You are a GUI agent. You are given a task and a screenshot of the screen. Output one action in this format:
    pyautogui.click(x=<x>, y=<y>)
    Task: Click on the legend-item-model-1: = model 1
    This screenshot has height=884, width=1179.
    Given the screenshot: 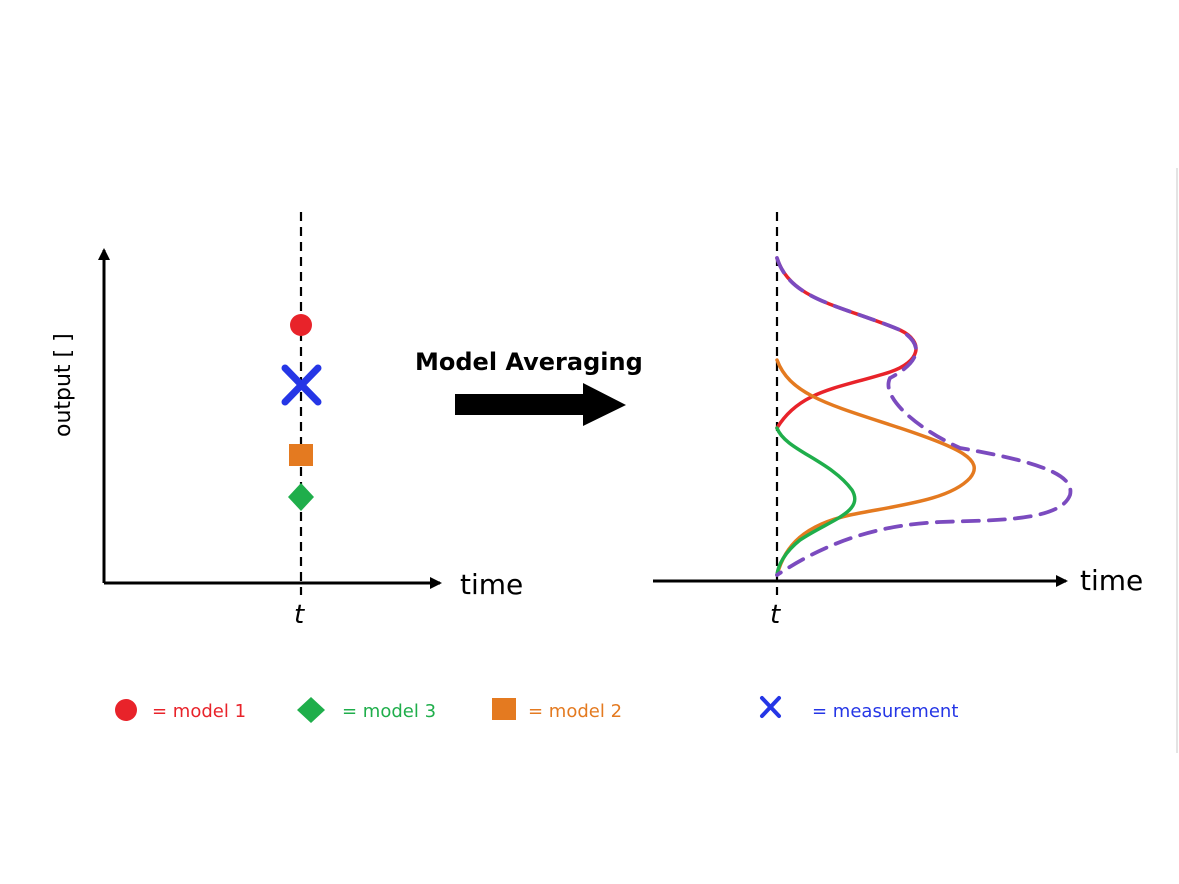 What is the action you would take?
    pyautogui.click(x=180, y=710)
    